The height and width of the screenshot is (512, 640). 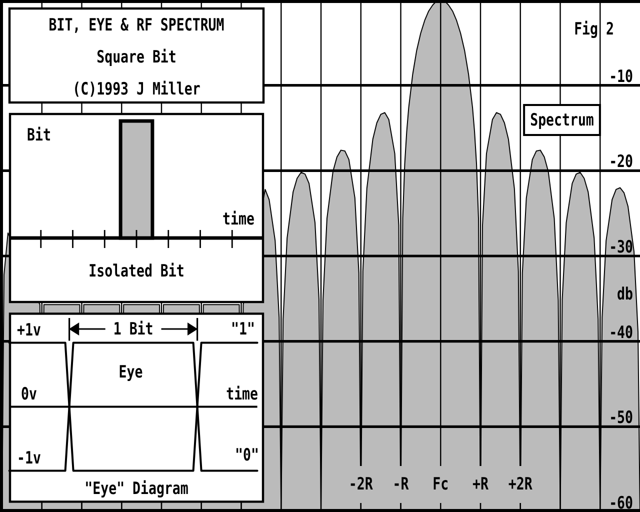 What do you see at coordinates (29, 394) in the screenshot?
I see `y-tick-label: 0v` at bounding box center [29, 394].